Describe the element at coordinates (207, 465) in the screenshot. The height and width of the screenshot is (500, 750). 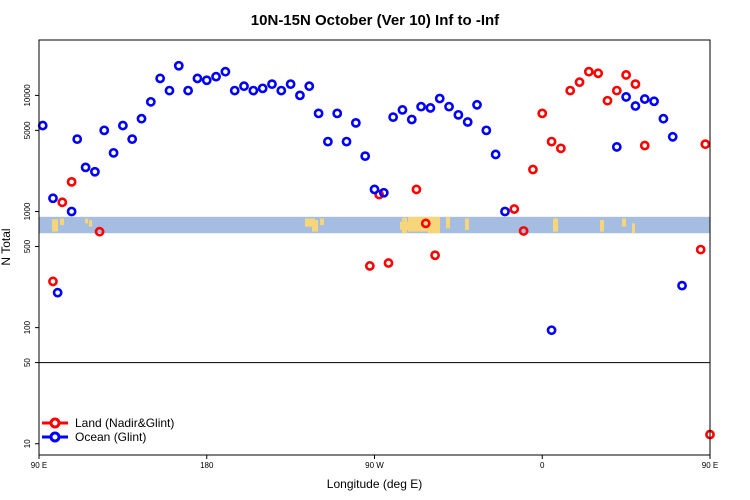
I see `x-tick-label: 180` at that location.